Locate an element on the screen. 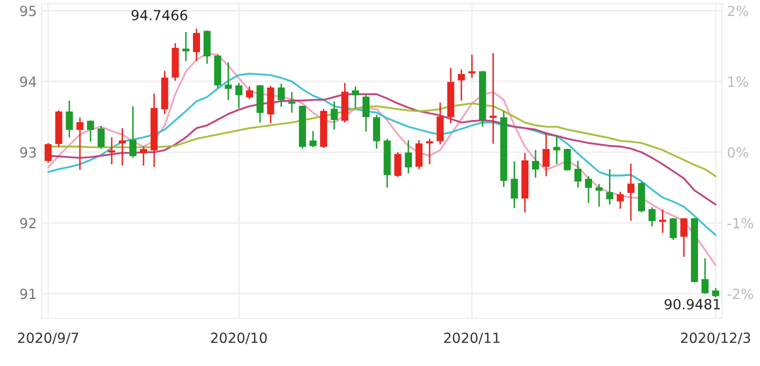 The width and height of the screenshot is (760, 366). y-tick-label: 94 is located at coordinates (28, 81).